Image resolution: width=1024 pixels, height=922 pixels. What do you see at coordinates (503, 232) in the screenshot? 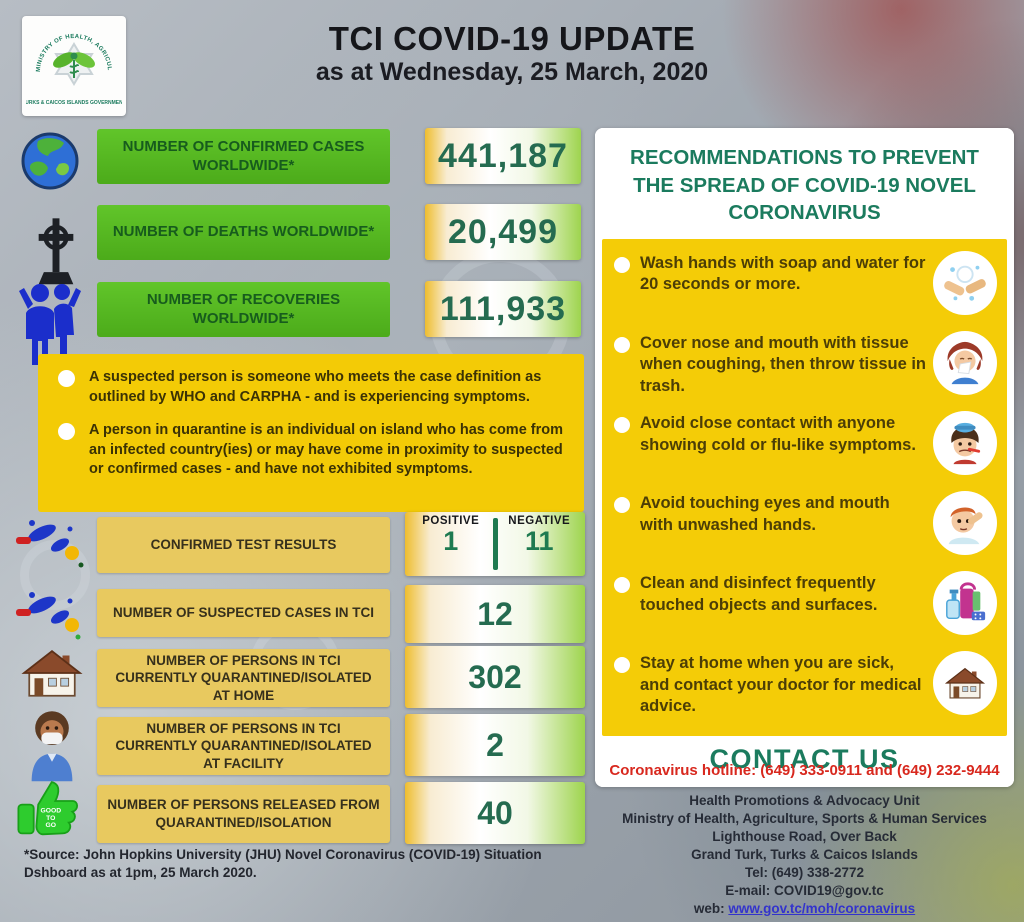
I see `stat-value-deaths-worldwide: 20,499` at bounding box center [503, 232].